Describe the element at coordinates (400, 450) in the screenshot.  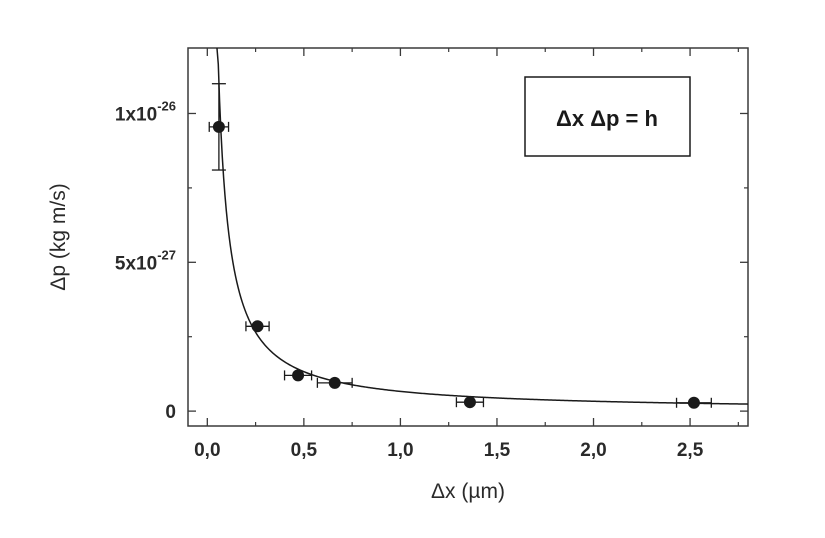
I see `x-tick-label: 1,0` at that location.